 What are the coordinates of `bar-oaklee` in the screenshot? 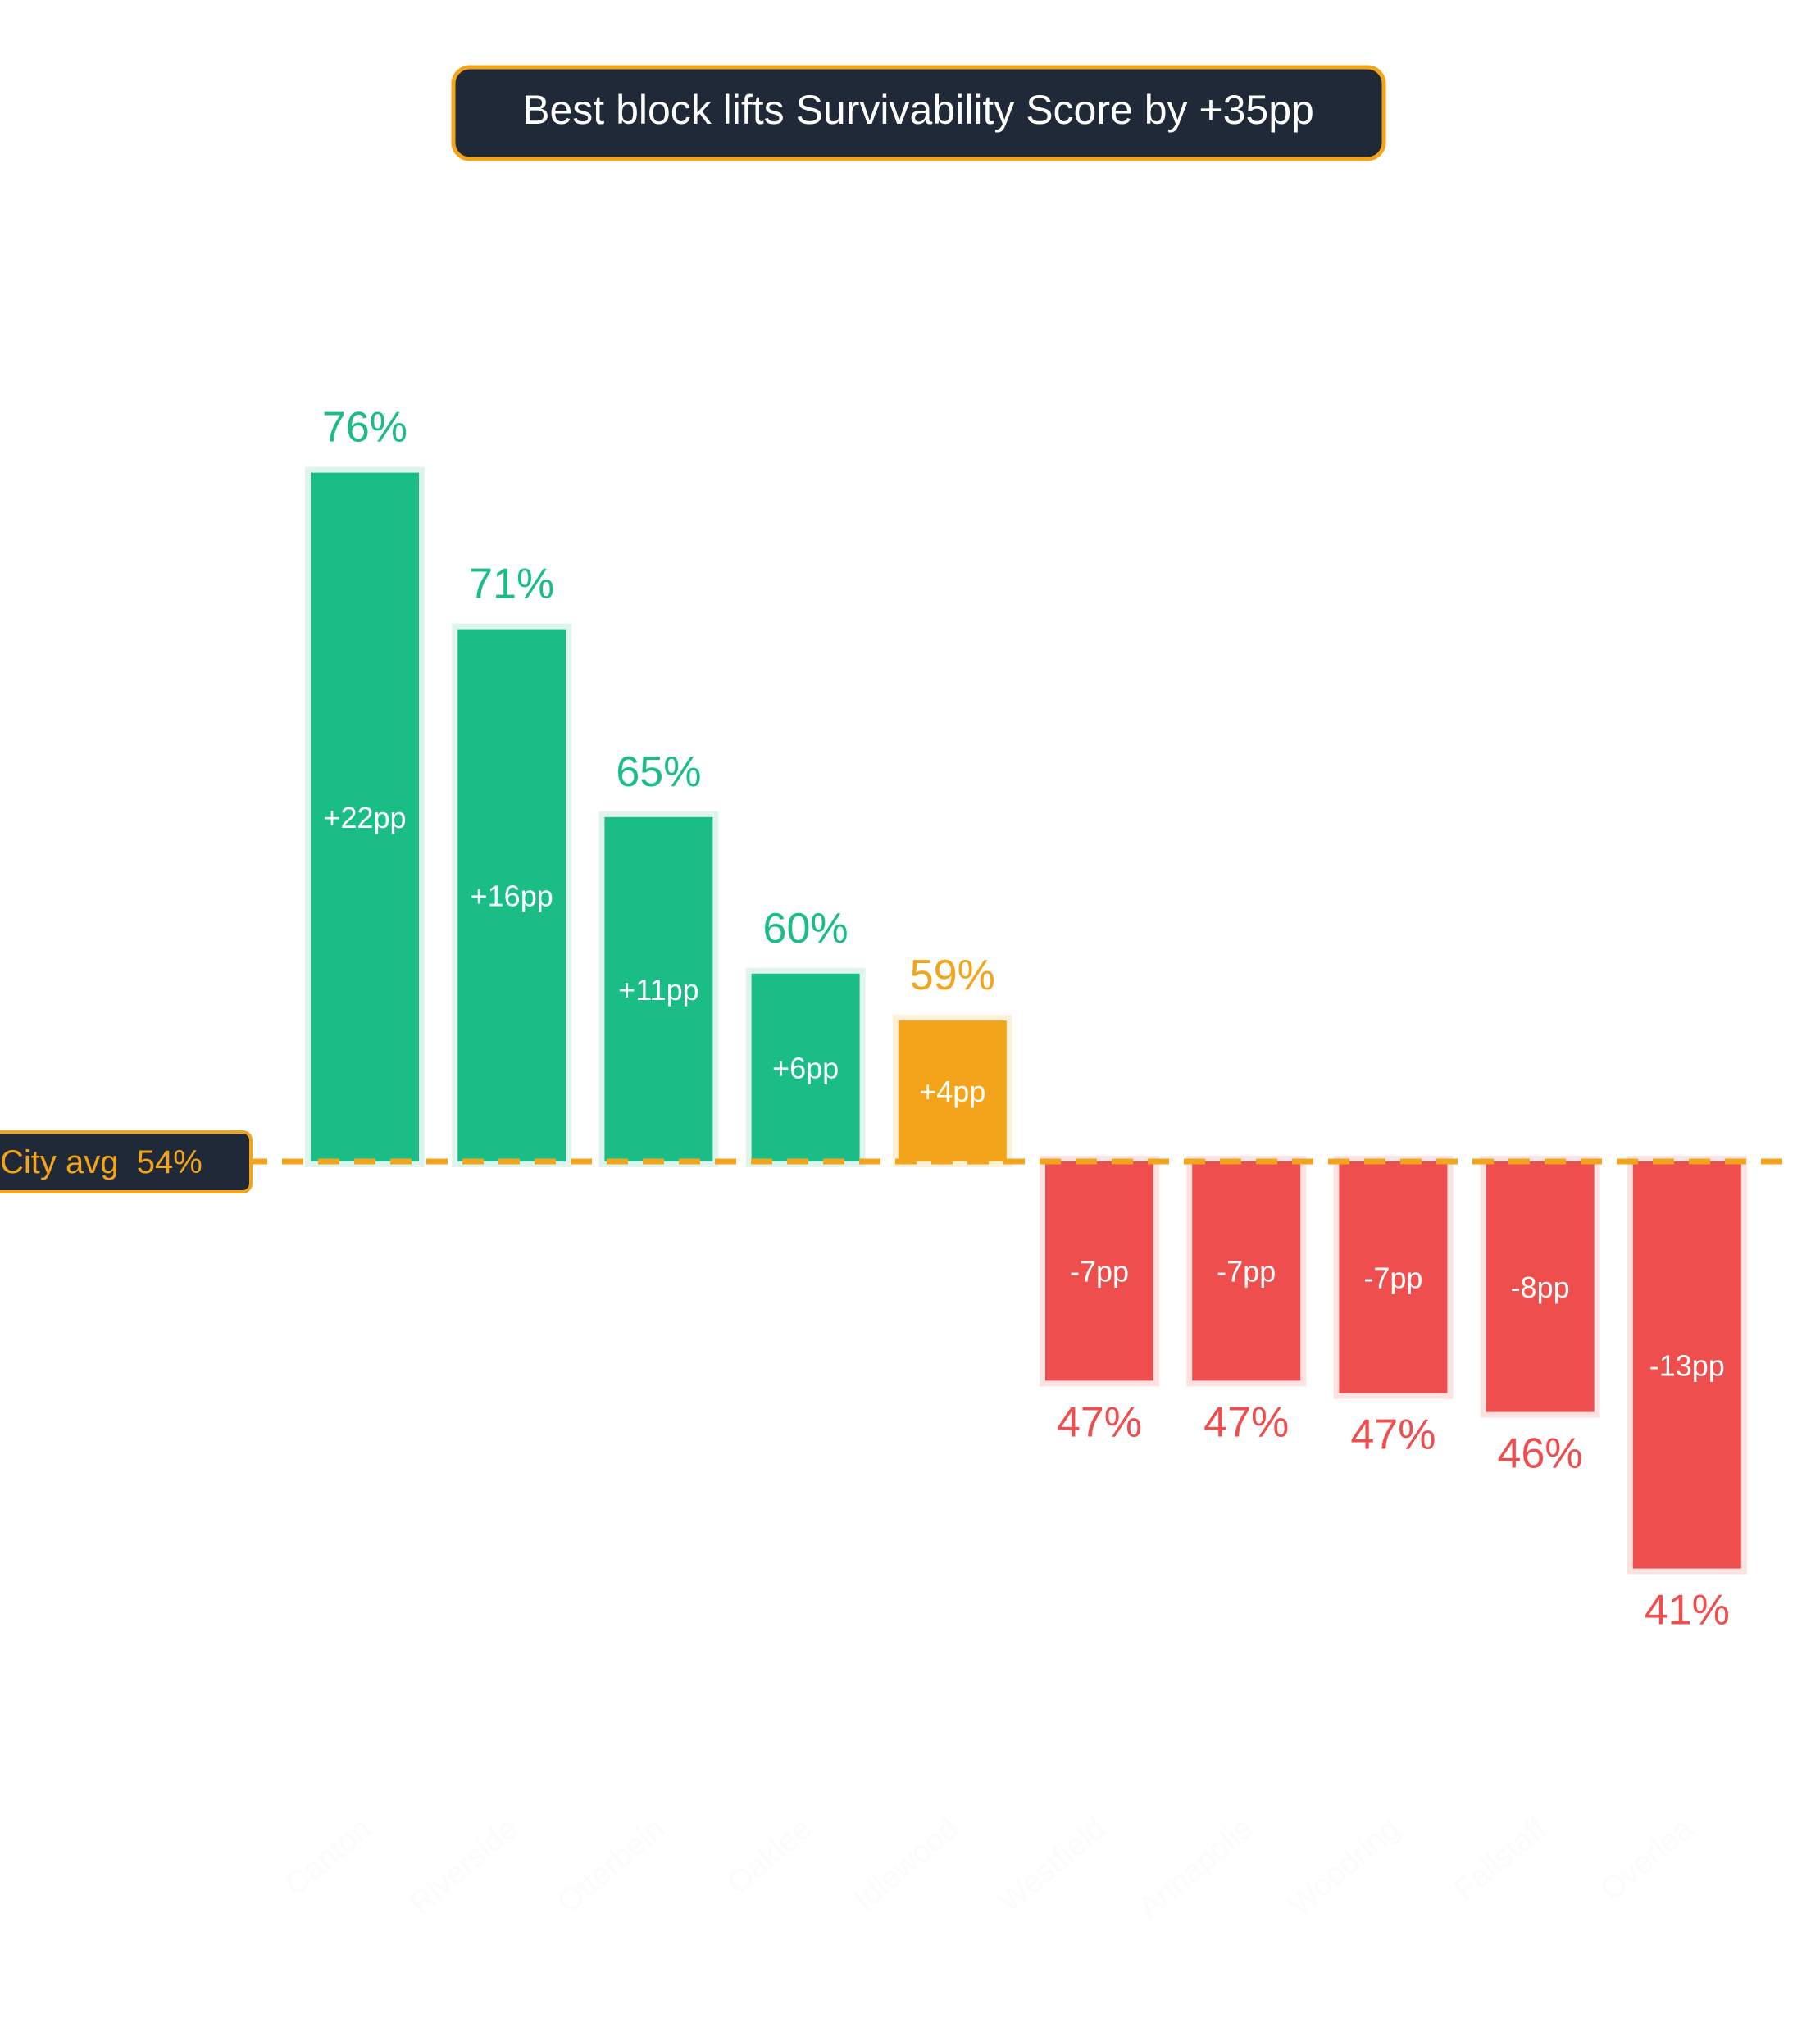 It's located at (805, 1067).